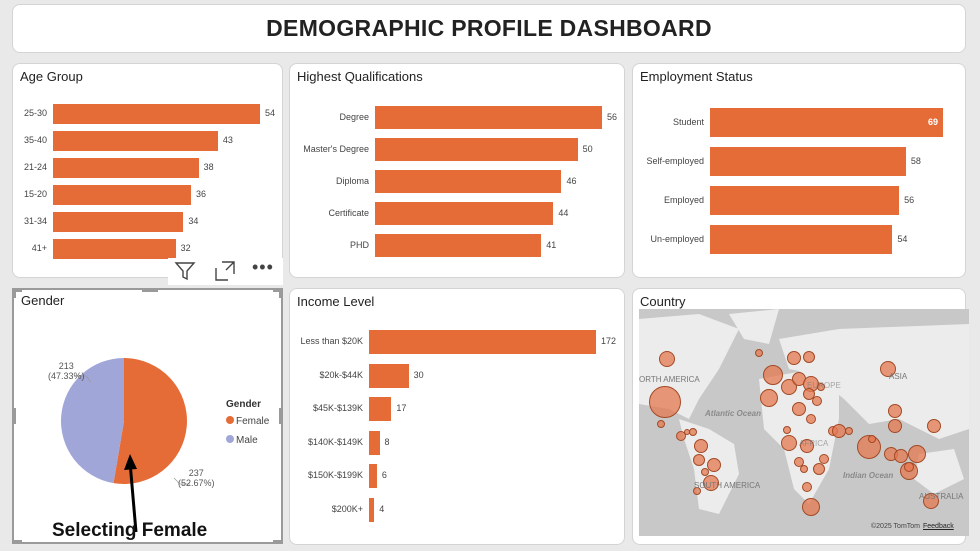  What do you see at coordinates (464, 213) in the screenshot?
I see `bar-certificate` at bounding box center [464, 213].